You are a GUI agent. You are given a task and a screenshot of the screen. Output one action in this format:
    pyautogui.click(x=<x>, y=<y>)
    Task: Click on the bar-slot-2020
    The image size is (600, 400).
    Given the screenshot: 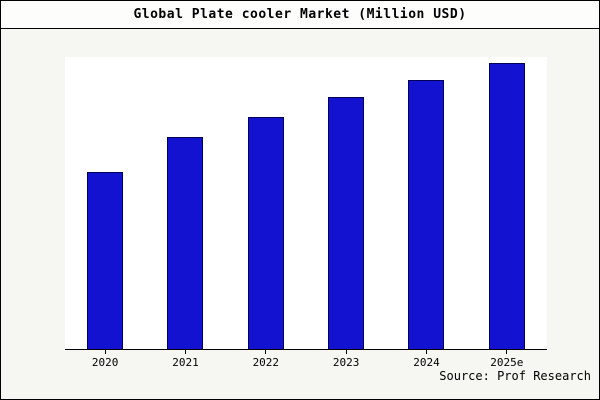 What is the action you would take?
    pyautogui.click(x=105, y=203)
    